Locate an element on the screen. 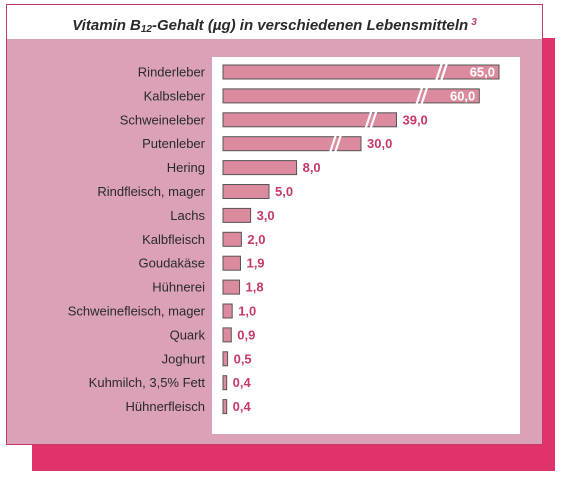 The image size is (568, 477). category-label: Lachs is located at coordinates (187, 215).